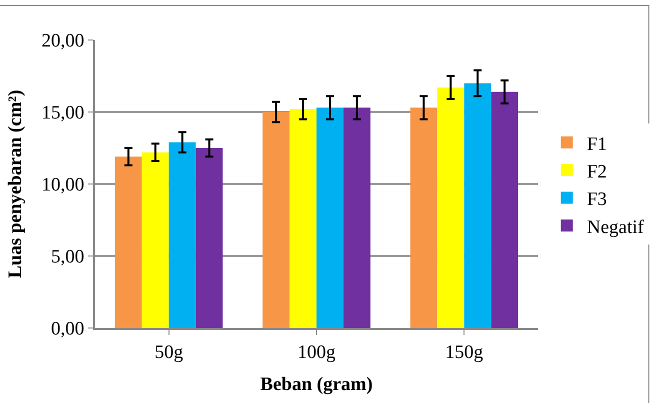 This screenshot has height=403, width=663. What do you see at coordinates (596, 144) in the screenshot?
I see `legend-label: F1` at bounding box center [596, 144].